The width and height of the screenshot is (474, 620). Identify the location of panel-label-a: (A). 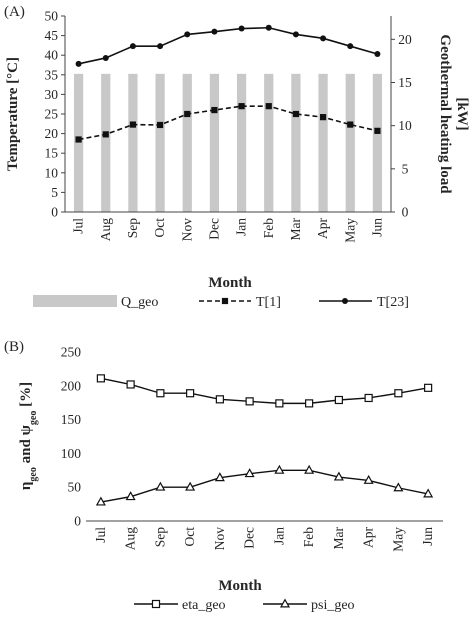
(14, 12).